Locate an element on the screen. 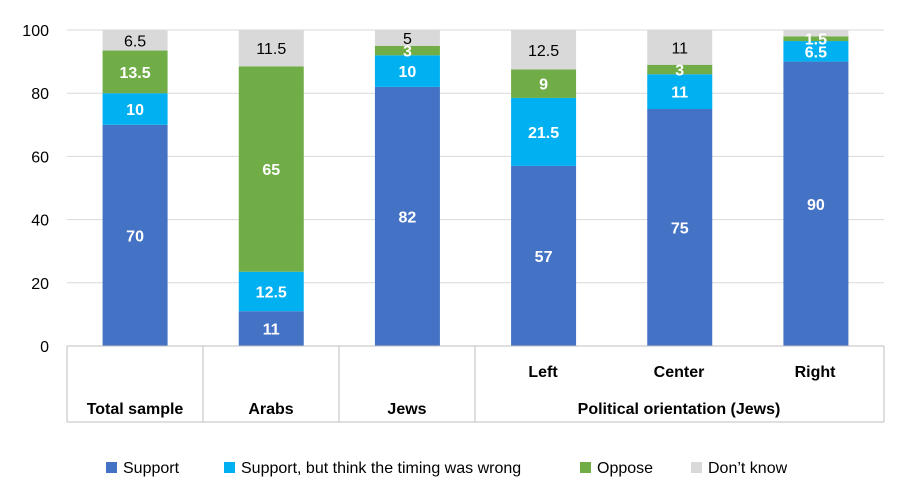 This screenshot has width=900, height=498. group-label-total-sample: Total sample is located at coordinates (135, 409).